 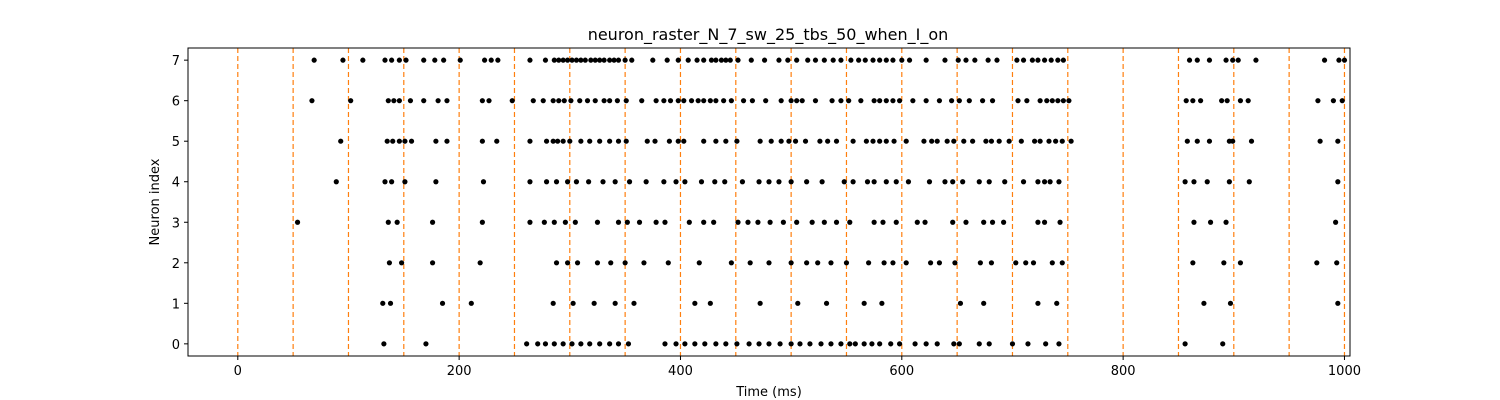 What do you see at coordinates (176, 345) in the screenshot?
I see `y-tick-label: 0` at bounding box center [176, 345].